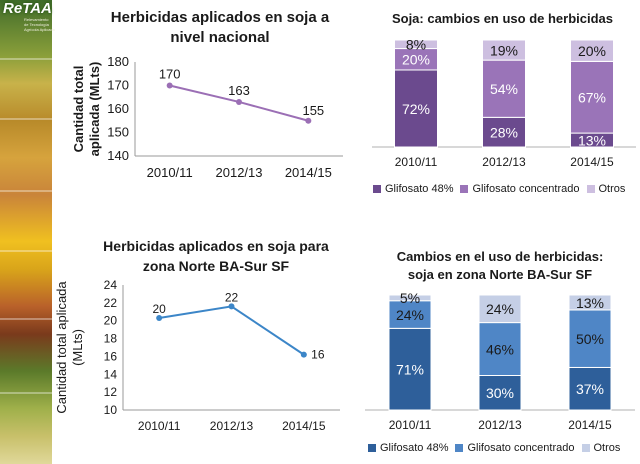 The height and width of the screenshot is (464, 640). I want to click on bar-value-label: 28%, so click(504, 132).